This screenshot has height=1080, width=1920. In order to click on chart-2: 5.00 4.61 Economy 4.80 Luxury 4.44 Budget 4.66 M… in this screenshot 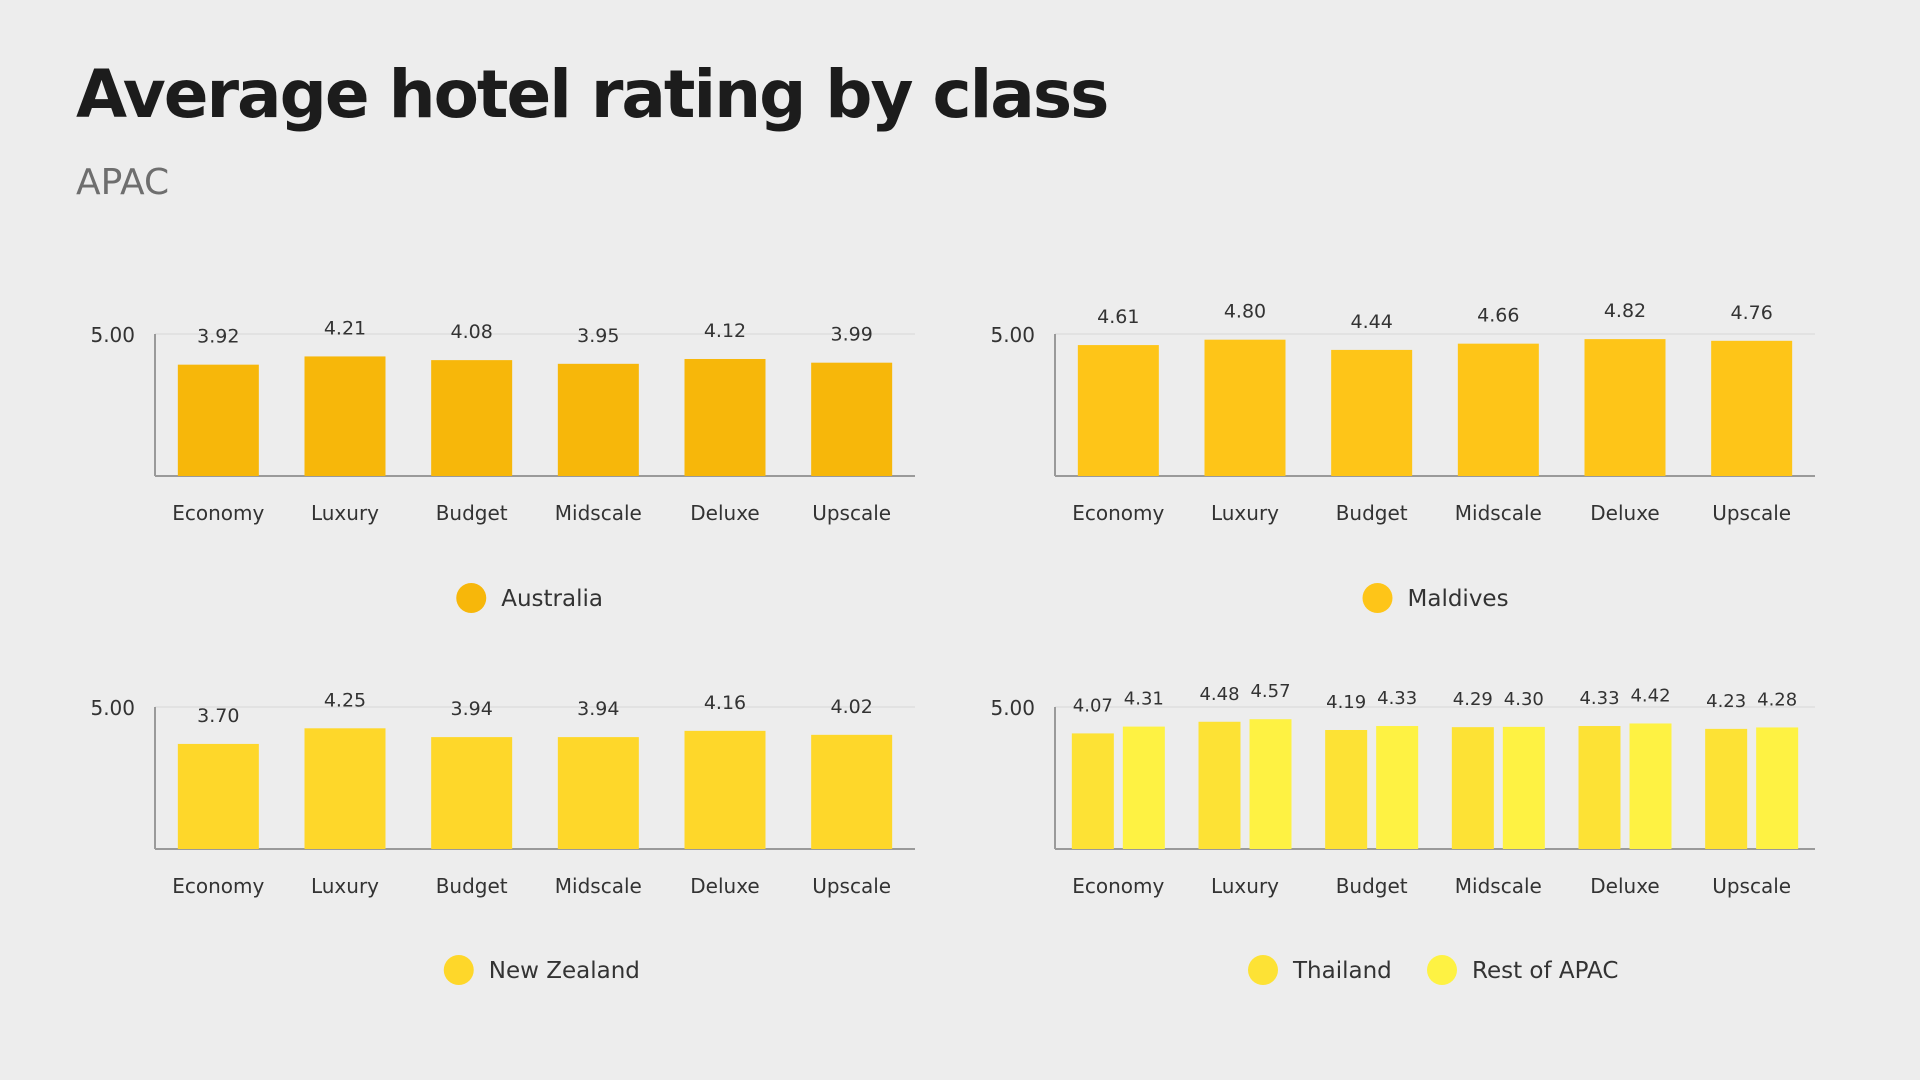, I will do `click(1402, 456)`.